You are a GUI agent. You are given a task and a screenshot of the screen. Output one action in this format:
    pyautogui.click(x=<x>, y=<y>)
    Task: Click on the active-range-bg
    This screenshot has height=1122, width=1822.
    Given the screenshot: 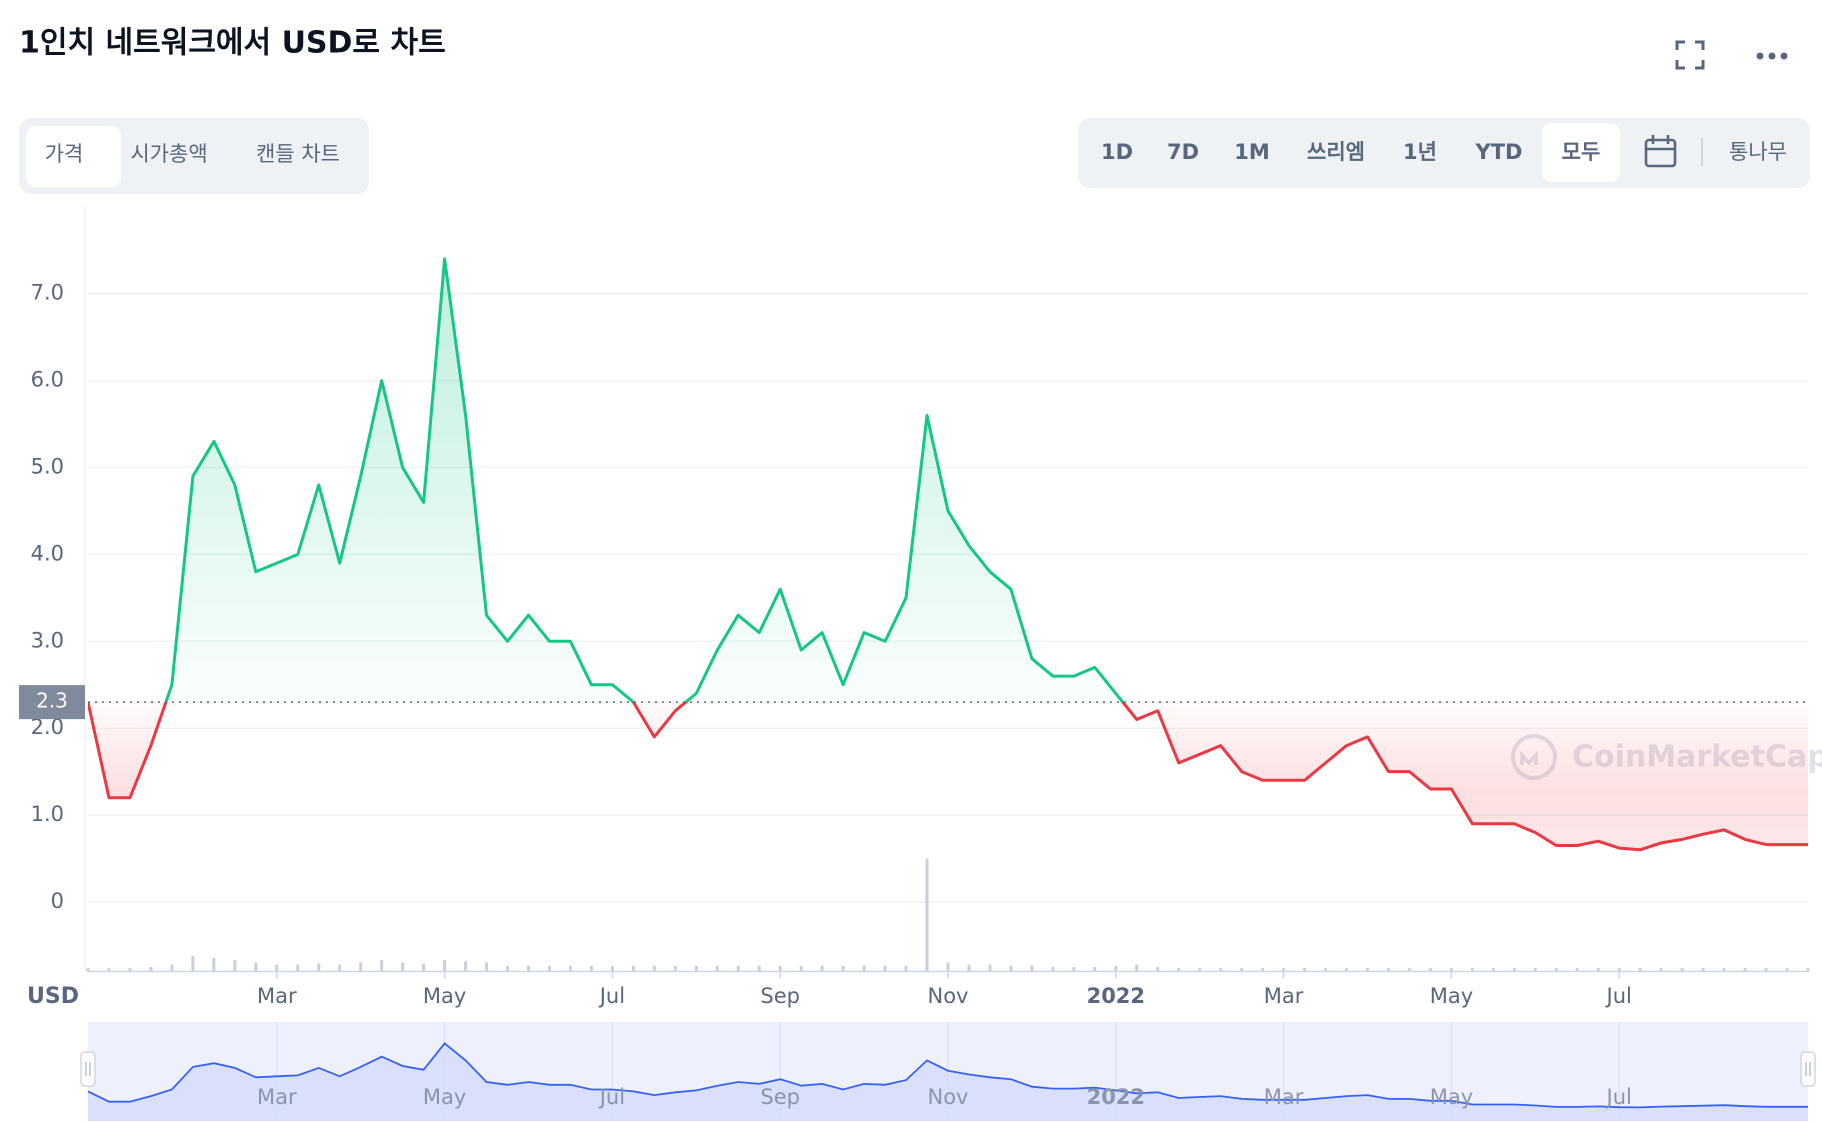 What is the action you would take?
    pyautogui.click(x=1581, y=152)
    